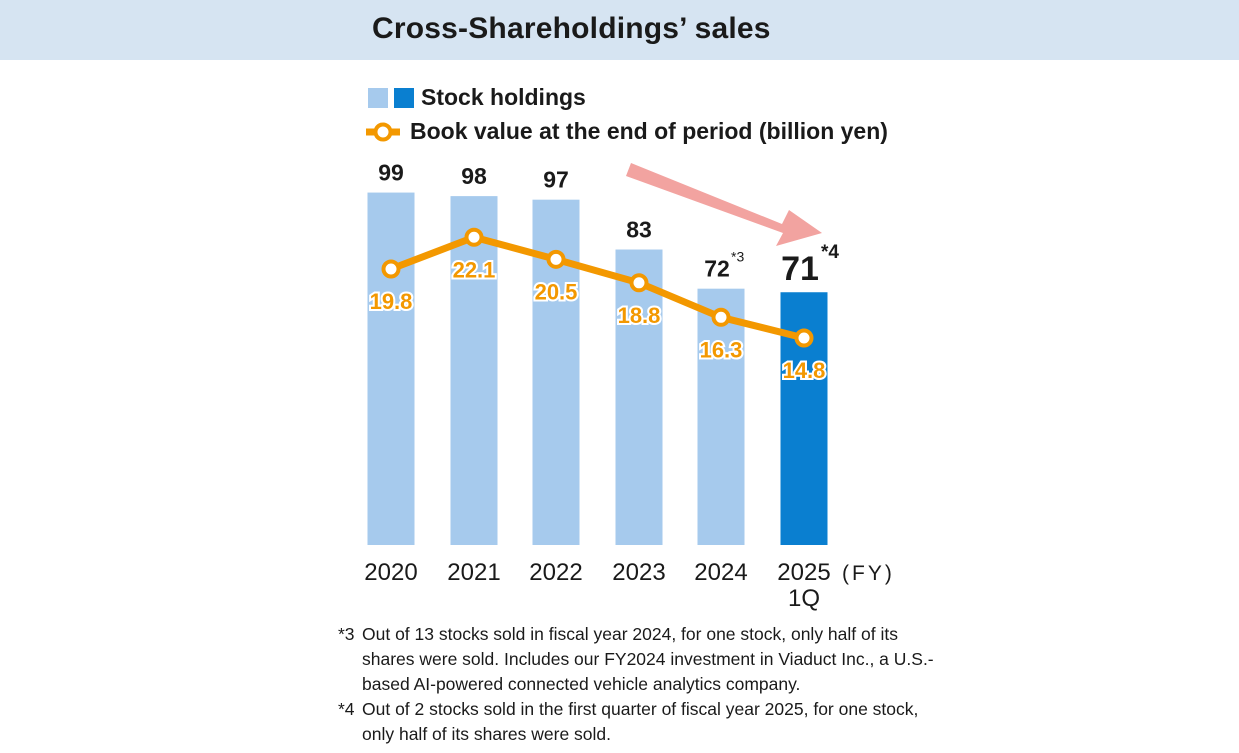  I want to click on book-value-label: 22.1, so click(474, 269).